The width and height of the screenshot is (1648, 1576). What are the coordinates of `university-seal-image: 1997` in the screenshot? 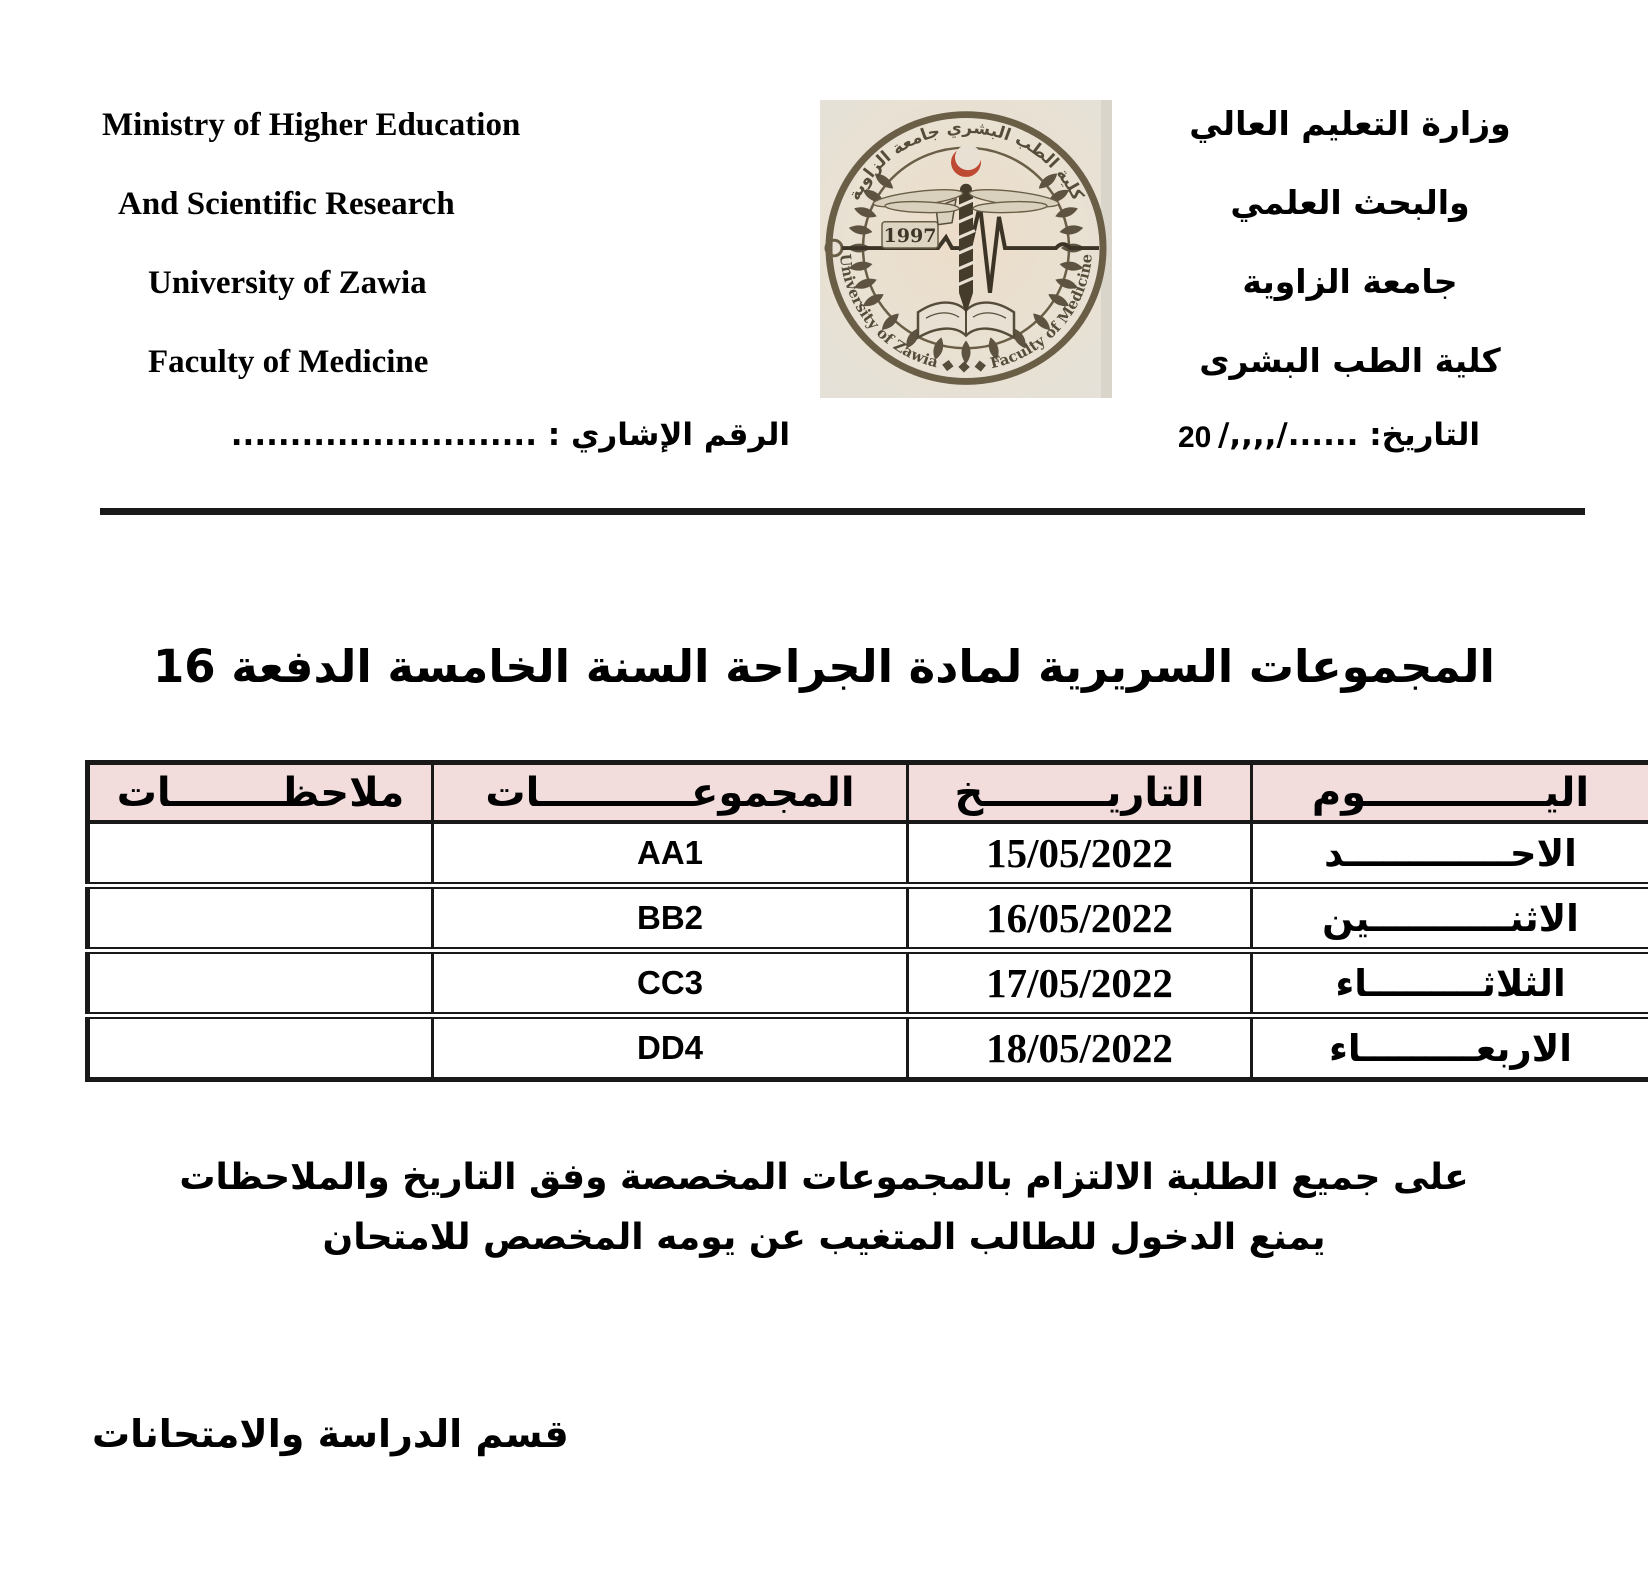 It's located at (966, 249).